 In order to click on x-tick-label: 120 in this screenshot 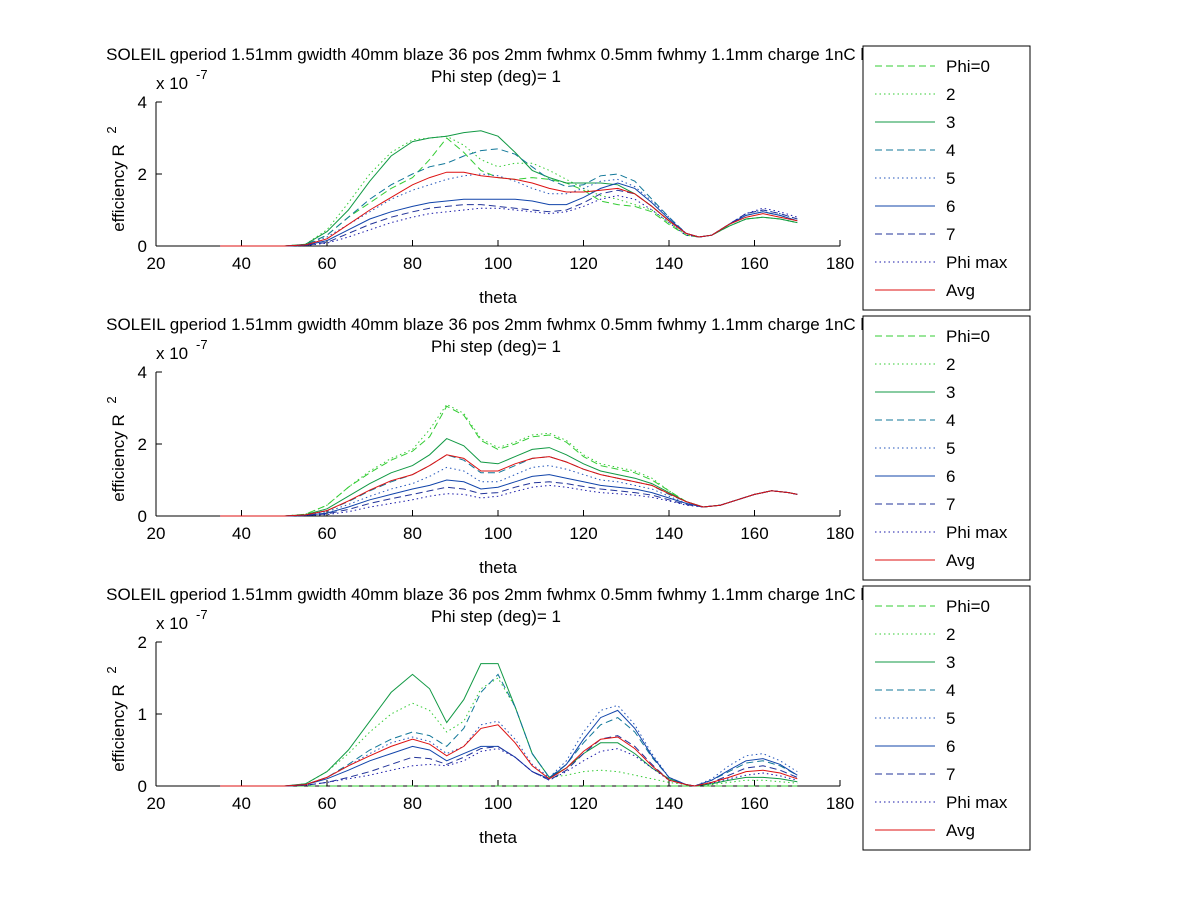, I will do `click(583, 533)`.